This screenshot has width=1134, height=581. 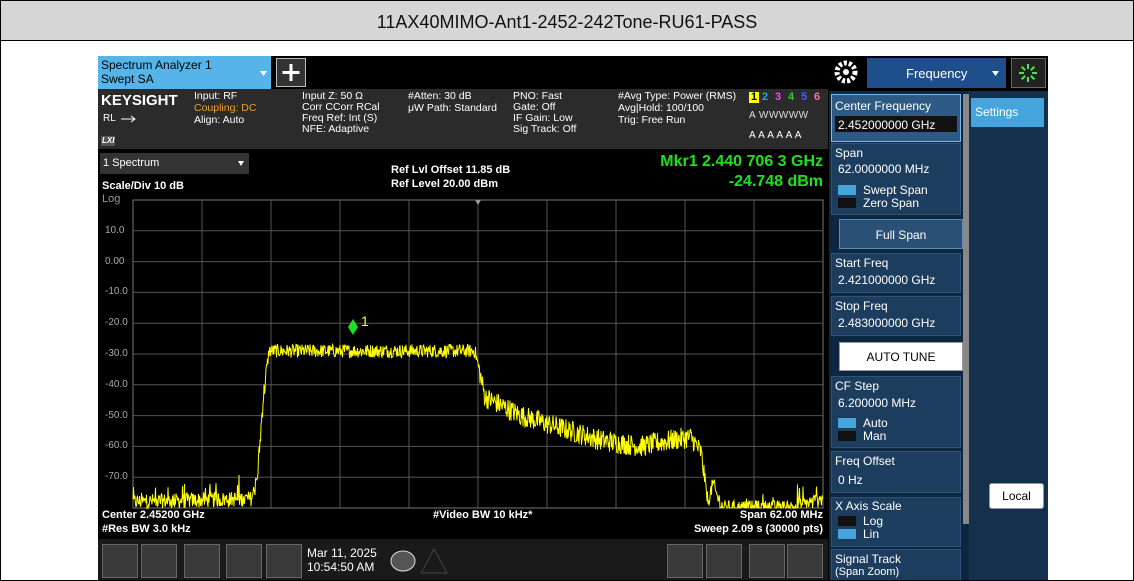 I want to click on status-text: Corr CCorr RCal, so click(x=341, y=107).